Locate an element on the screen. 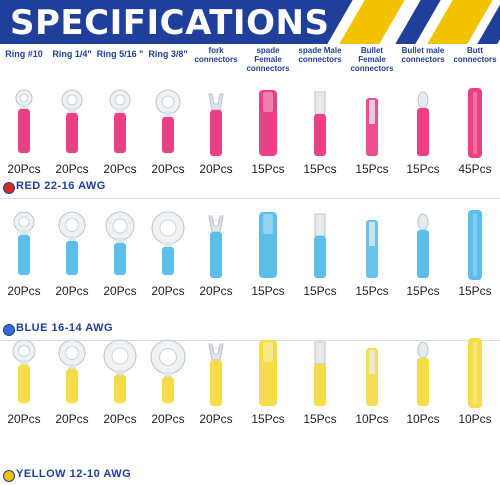 Image resolution: width=500 pixels, height=485 pixels. wire-gauge-text: BLUE 16-14 AWG is located at coordinates (65, 328).